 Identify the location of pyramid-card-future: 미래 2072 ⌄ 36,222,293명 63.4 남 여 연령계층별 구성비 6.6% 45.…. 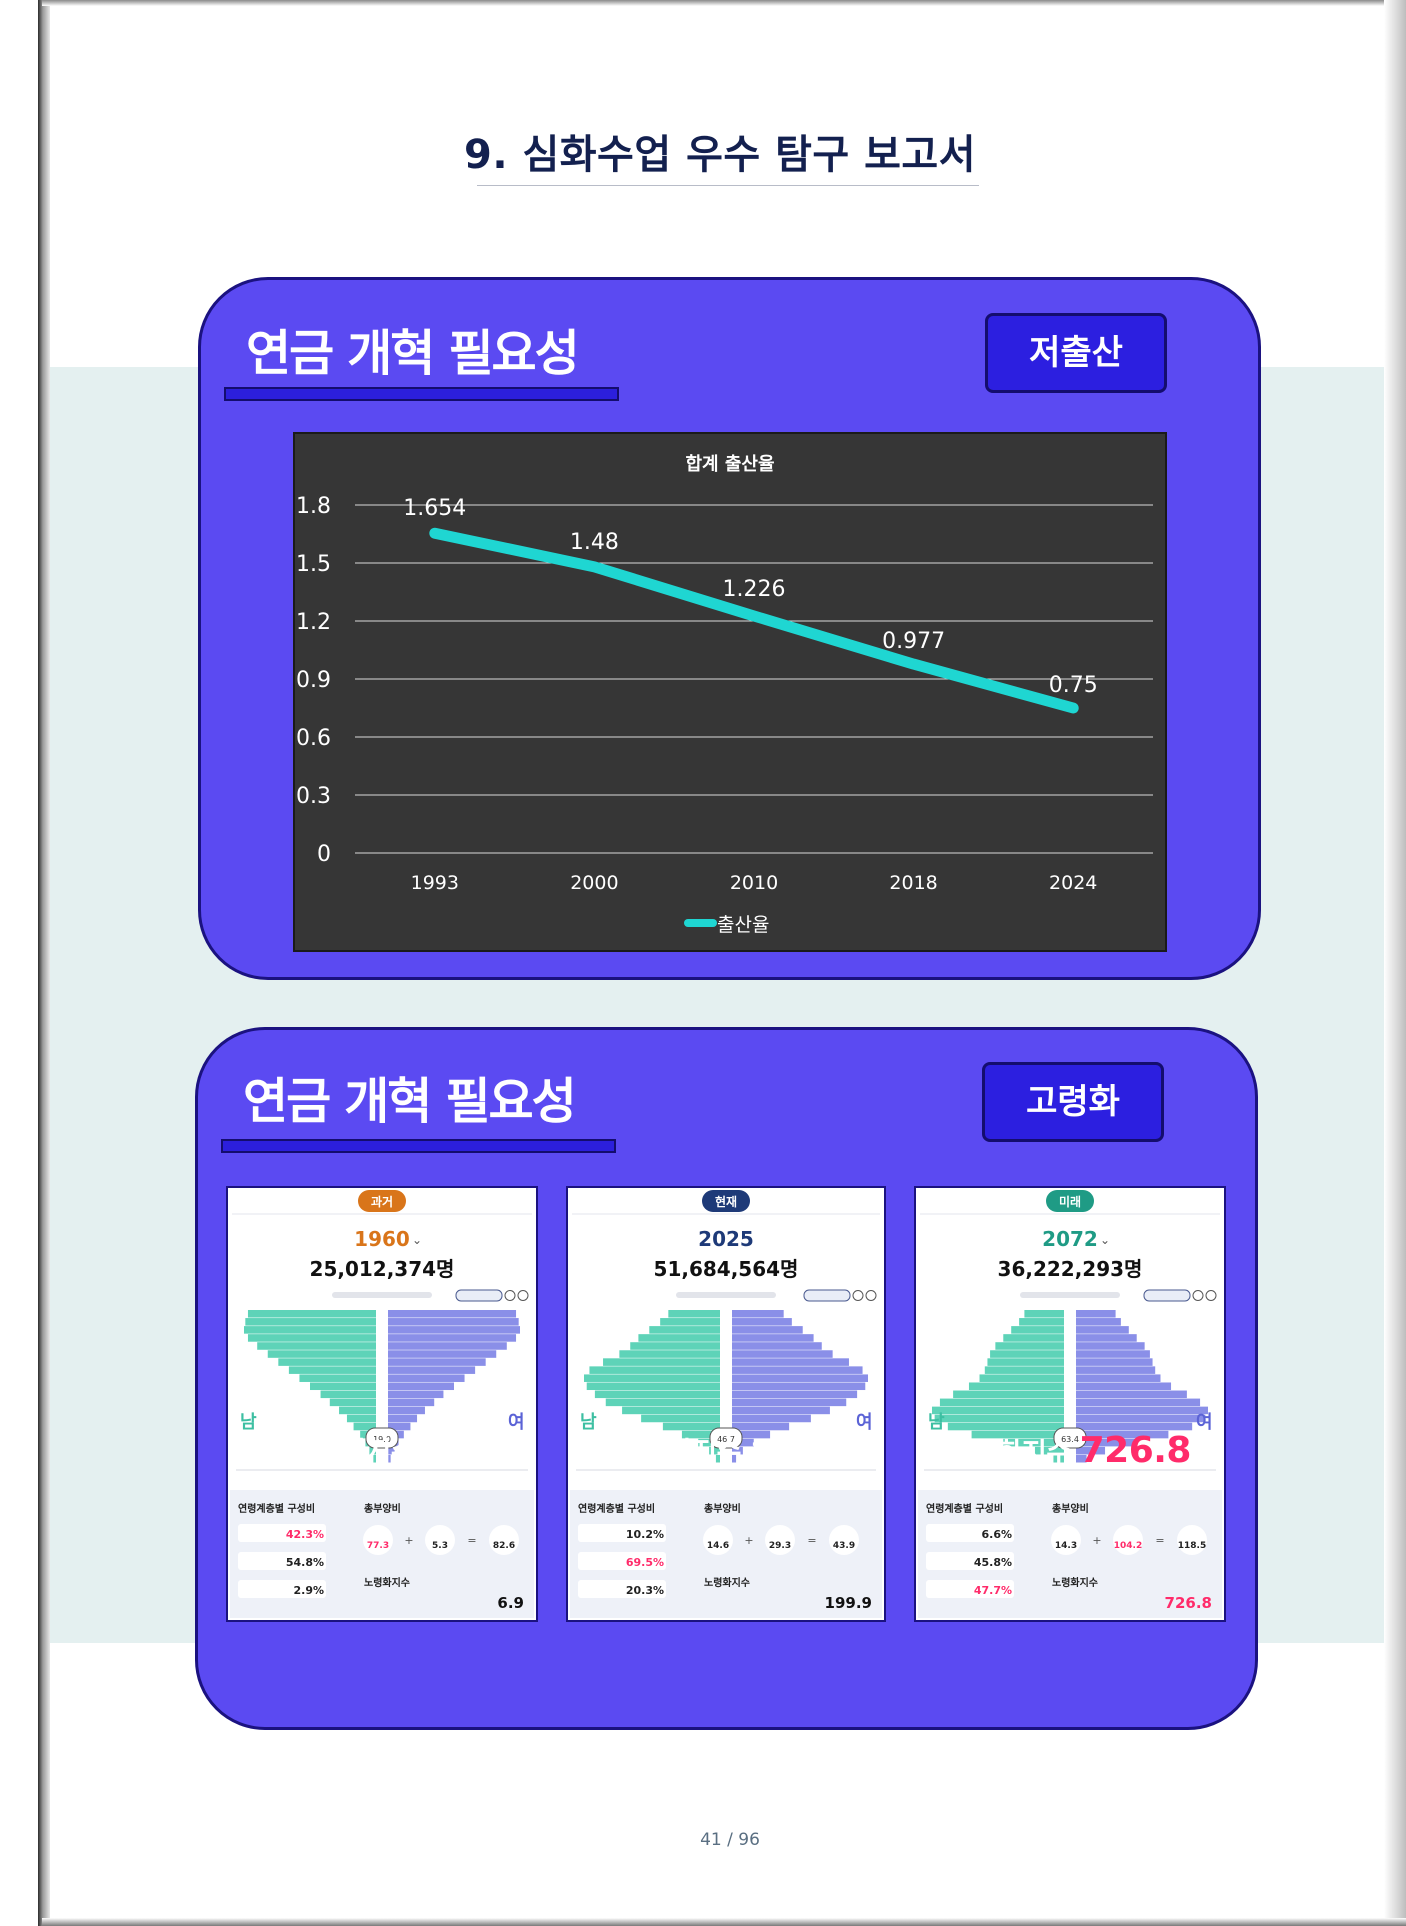
(1070, 1404).